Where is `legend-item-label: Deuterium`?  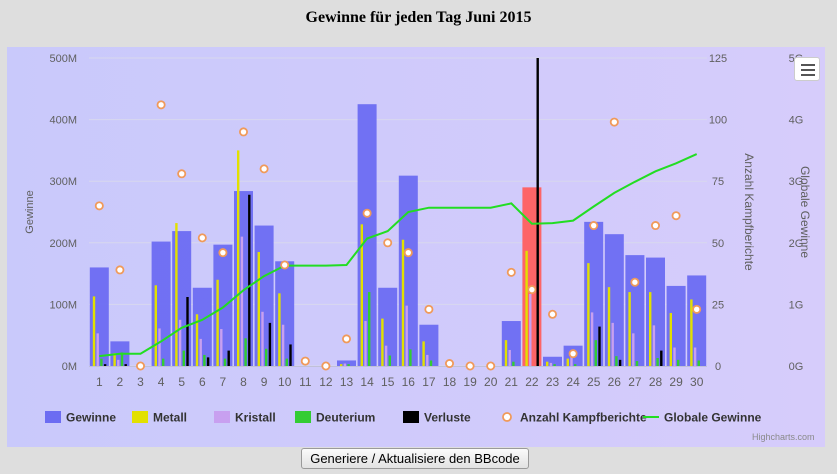 legend-item-label: Deuterium is located at coordinates (345, 418).